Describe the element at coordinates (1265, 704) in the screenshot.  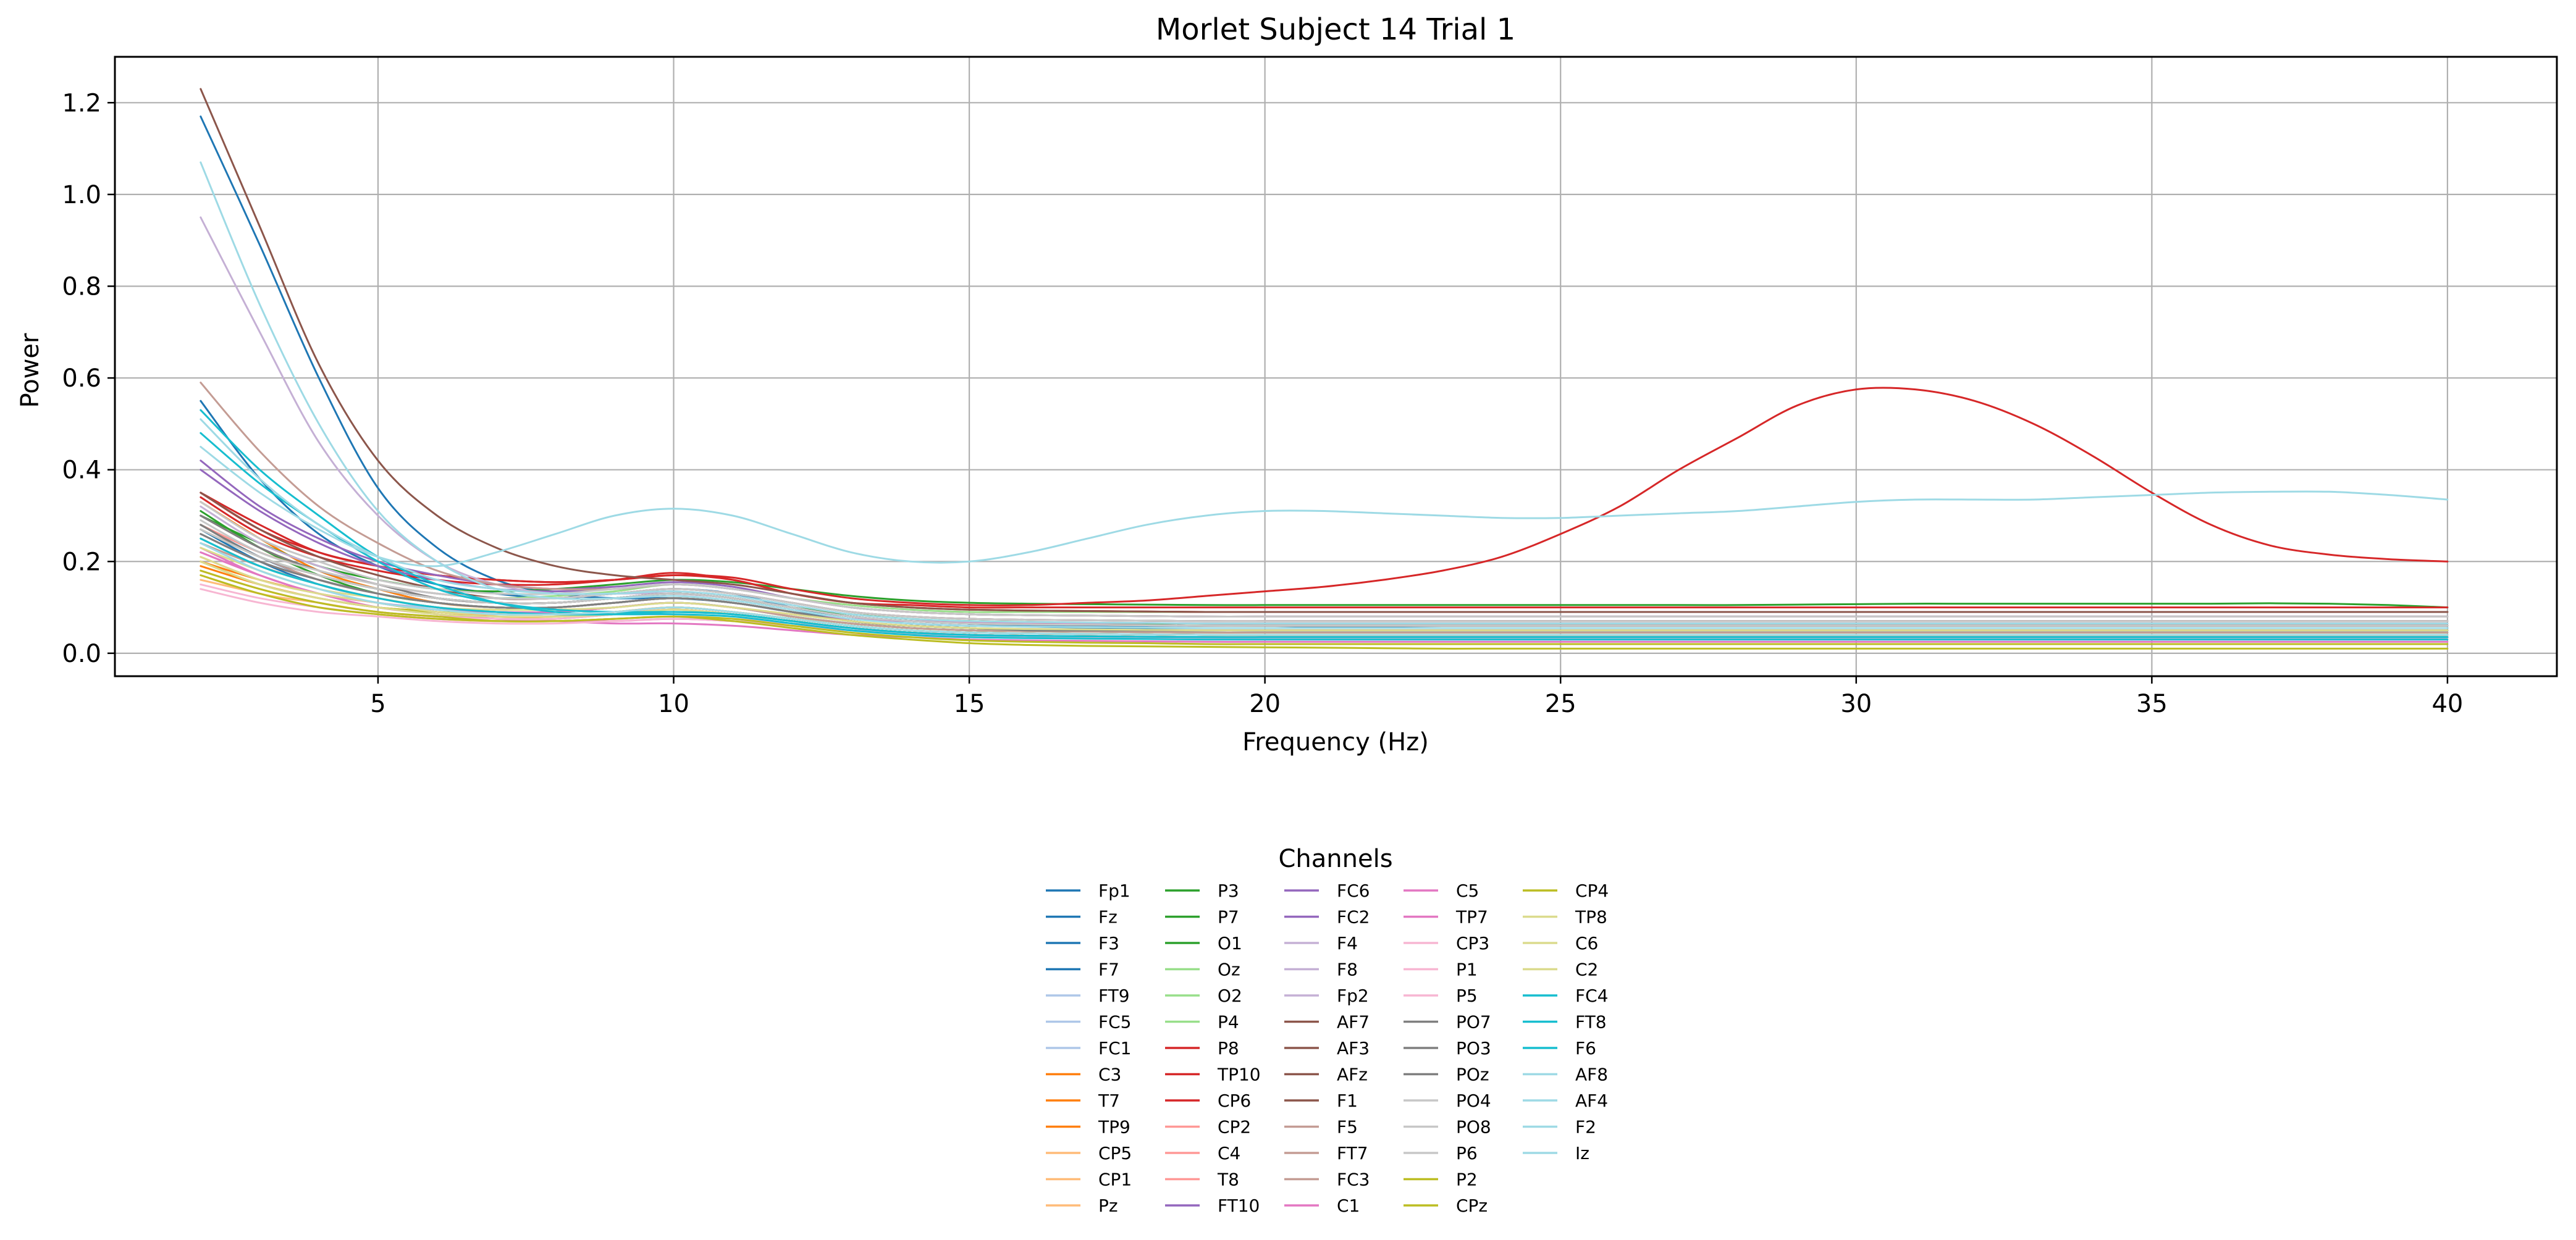
I see `x-tick-label: 20` at that location.